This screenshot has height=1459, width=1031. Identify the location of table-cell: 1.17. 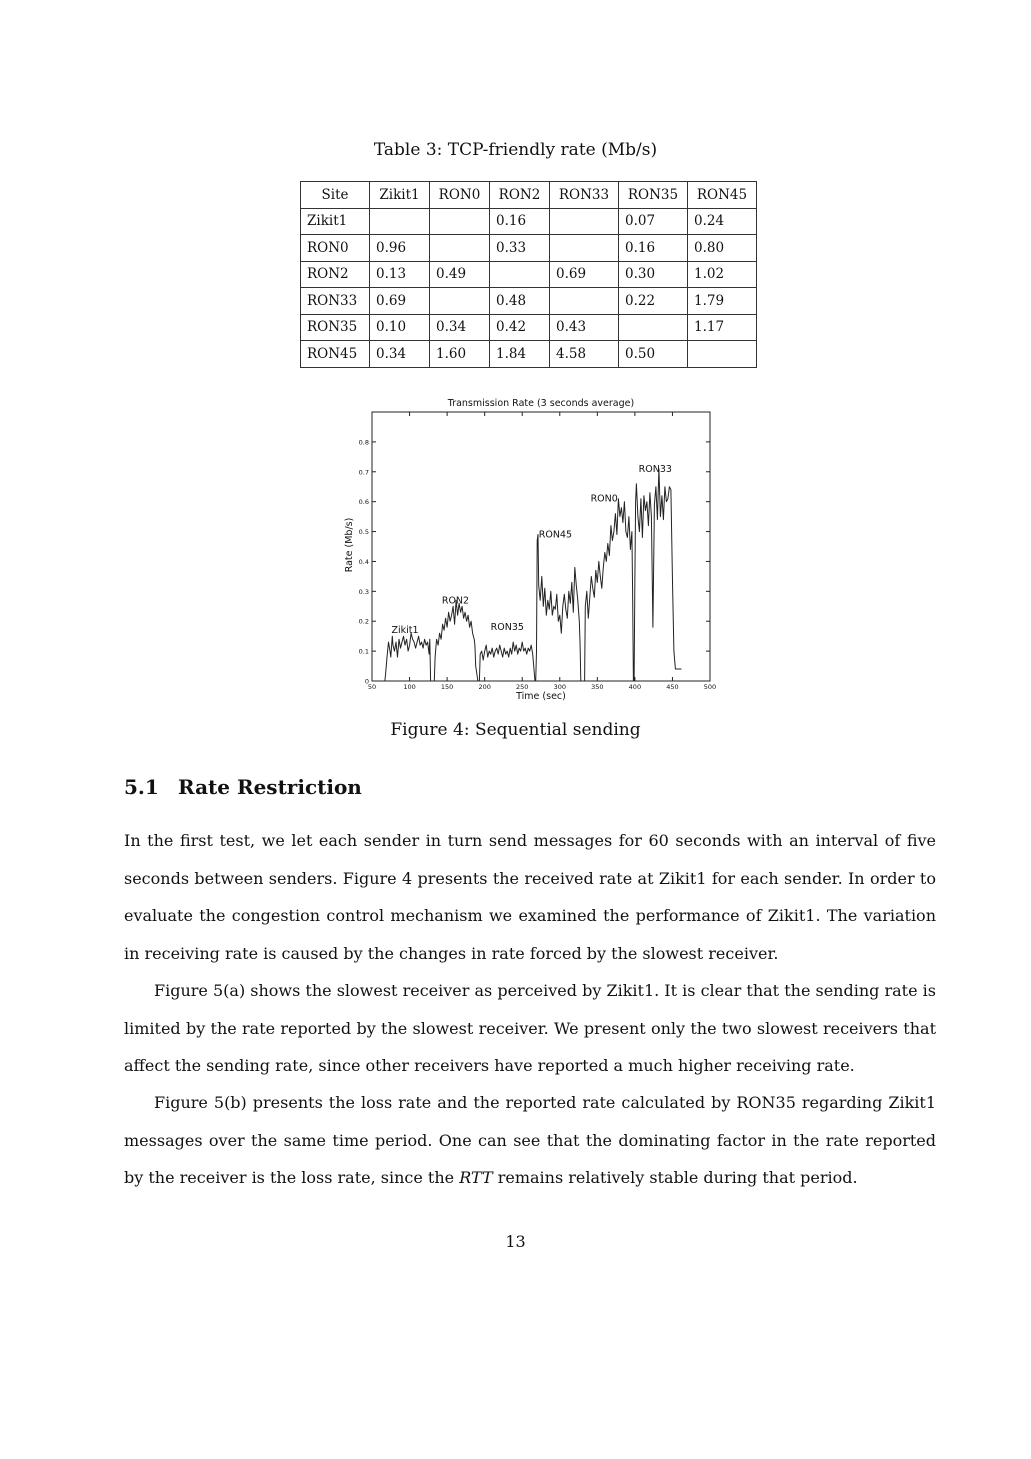
(722, 327).